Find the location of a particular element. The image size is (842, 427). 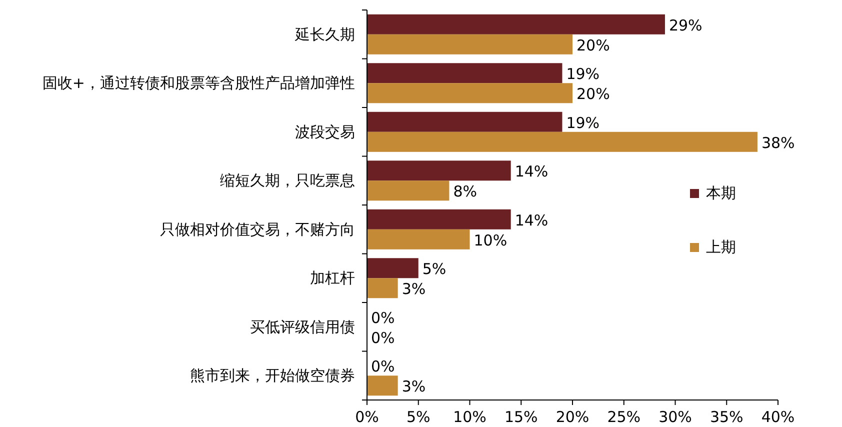

x-tick-label: 25% is located at coordinates (624, 417).